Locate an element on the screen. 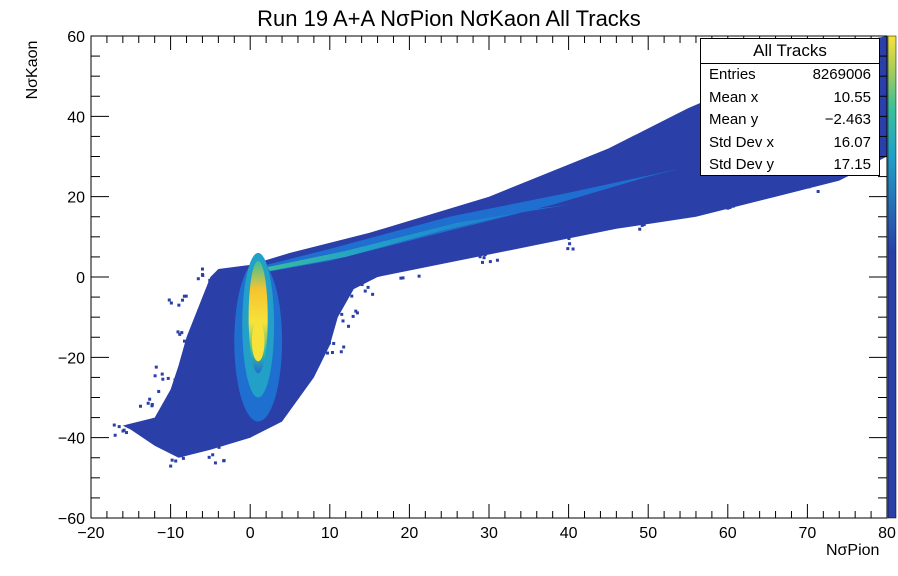  x-tick-label: 60 is located at coordinates (728, 533).